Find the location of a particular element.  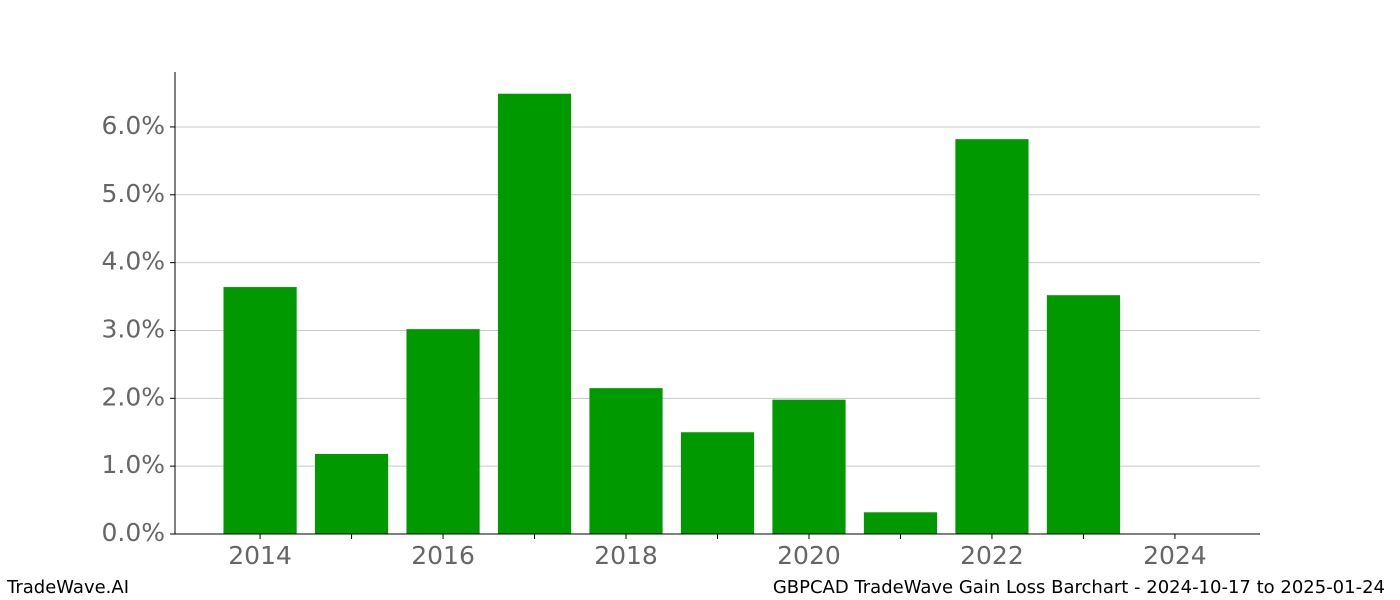

x-tick-label: 2018 is located at coordinates (626, 555).